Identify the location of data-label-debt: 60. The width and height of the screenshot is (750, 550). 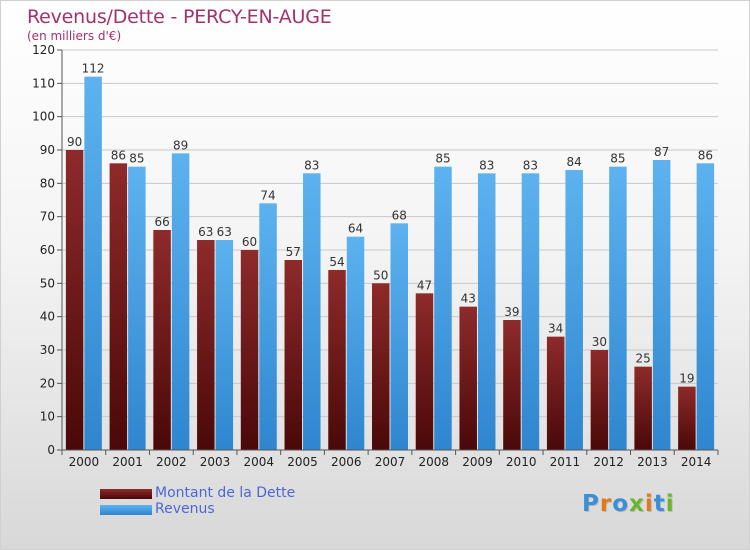
(249, 242).